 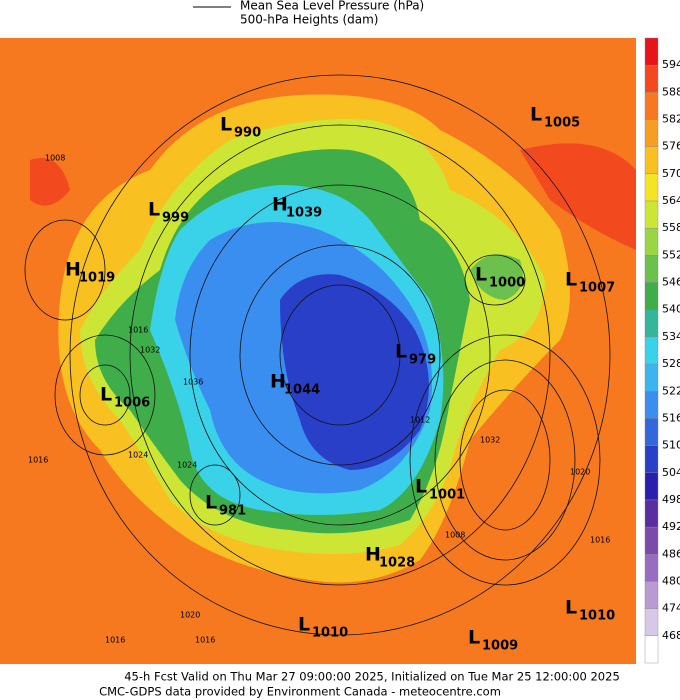 What do you see at coordinates (507, 283) in the screenshot?
I see `system-pressure: 1000` at bounding box center [507, 283].